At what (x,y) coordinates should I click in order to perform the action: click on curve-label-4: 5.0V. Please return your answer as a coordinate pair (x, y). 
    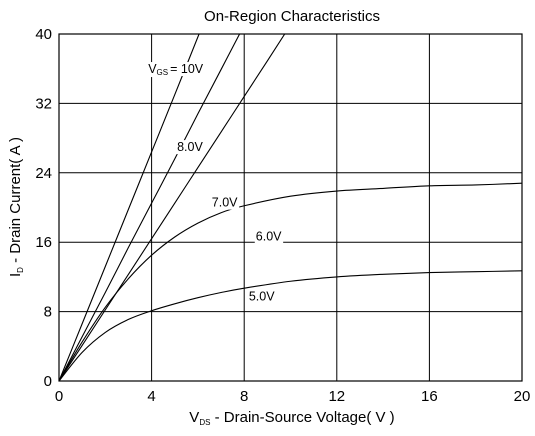
    Looking at the image, I should click on (262, 296).